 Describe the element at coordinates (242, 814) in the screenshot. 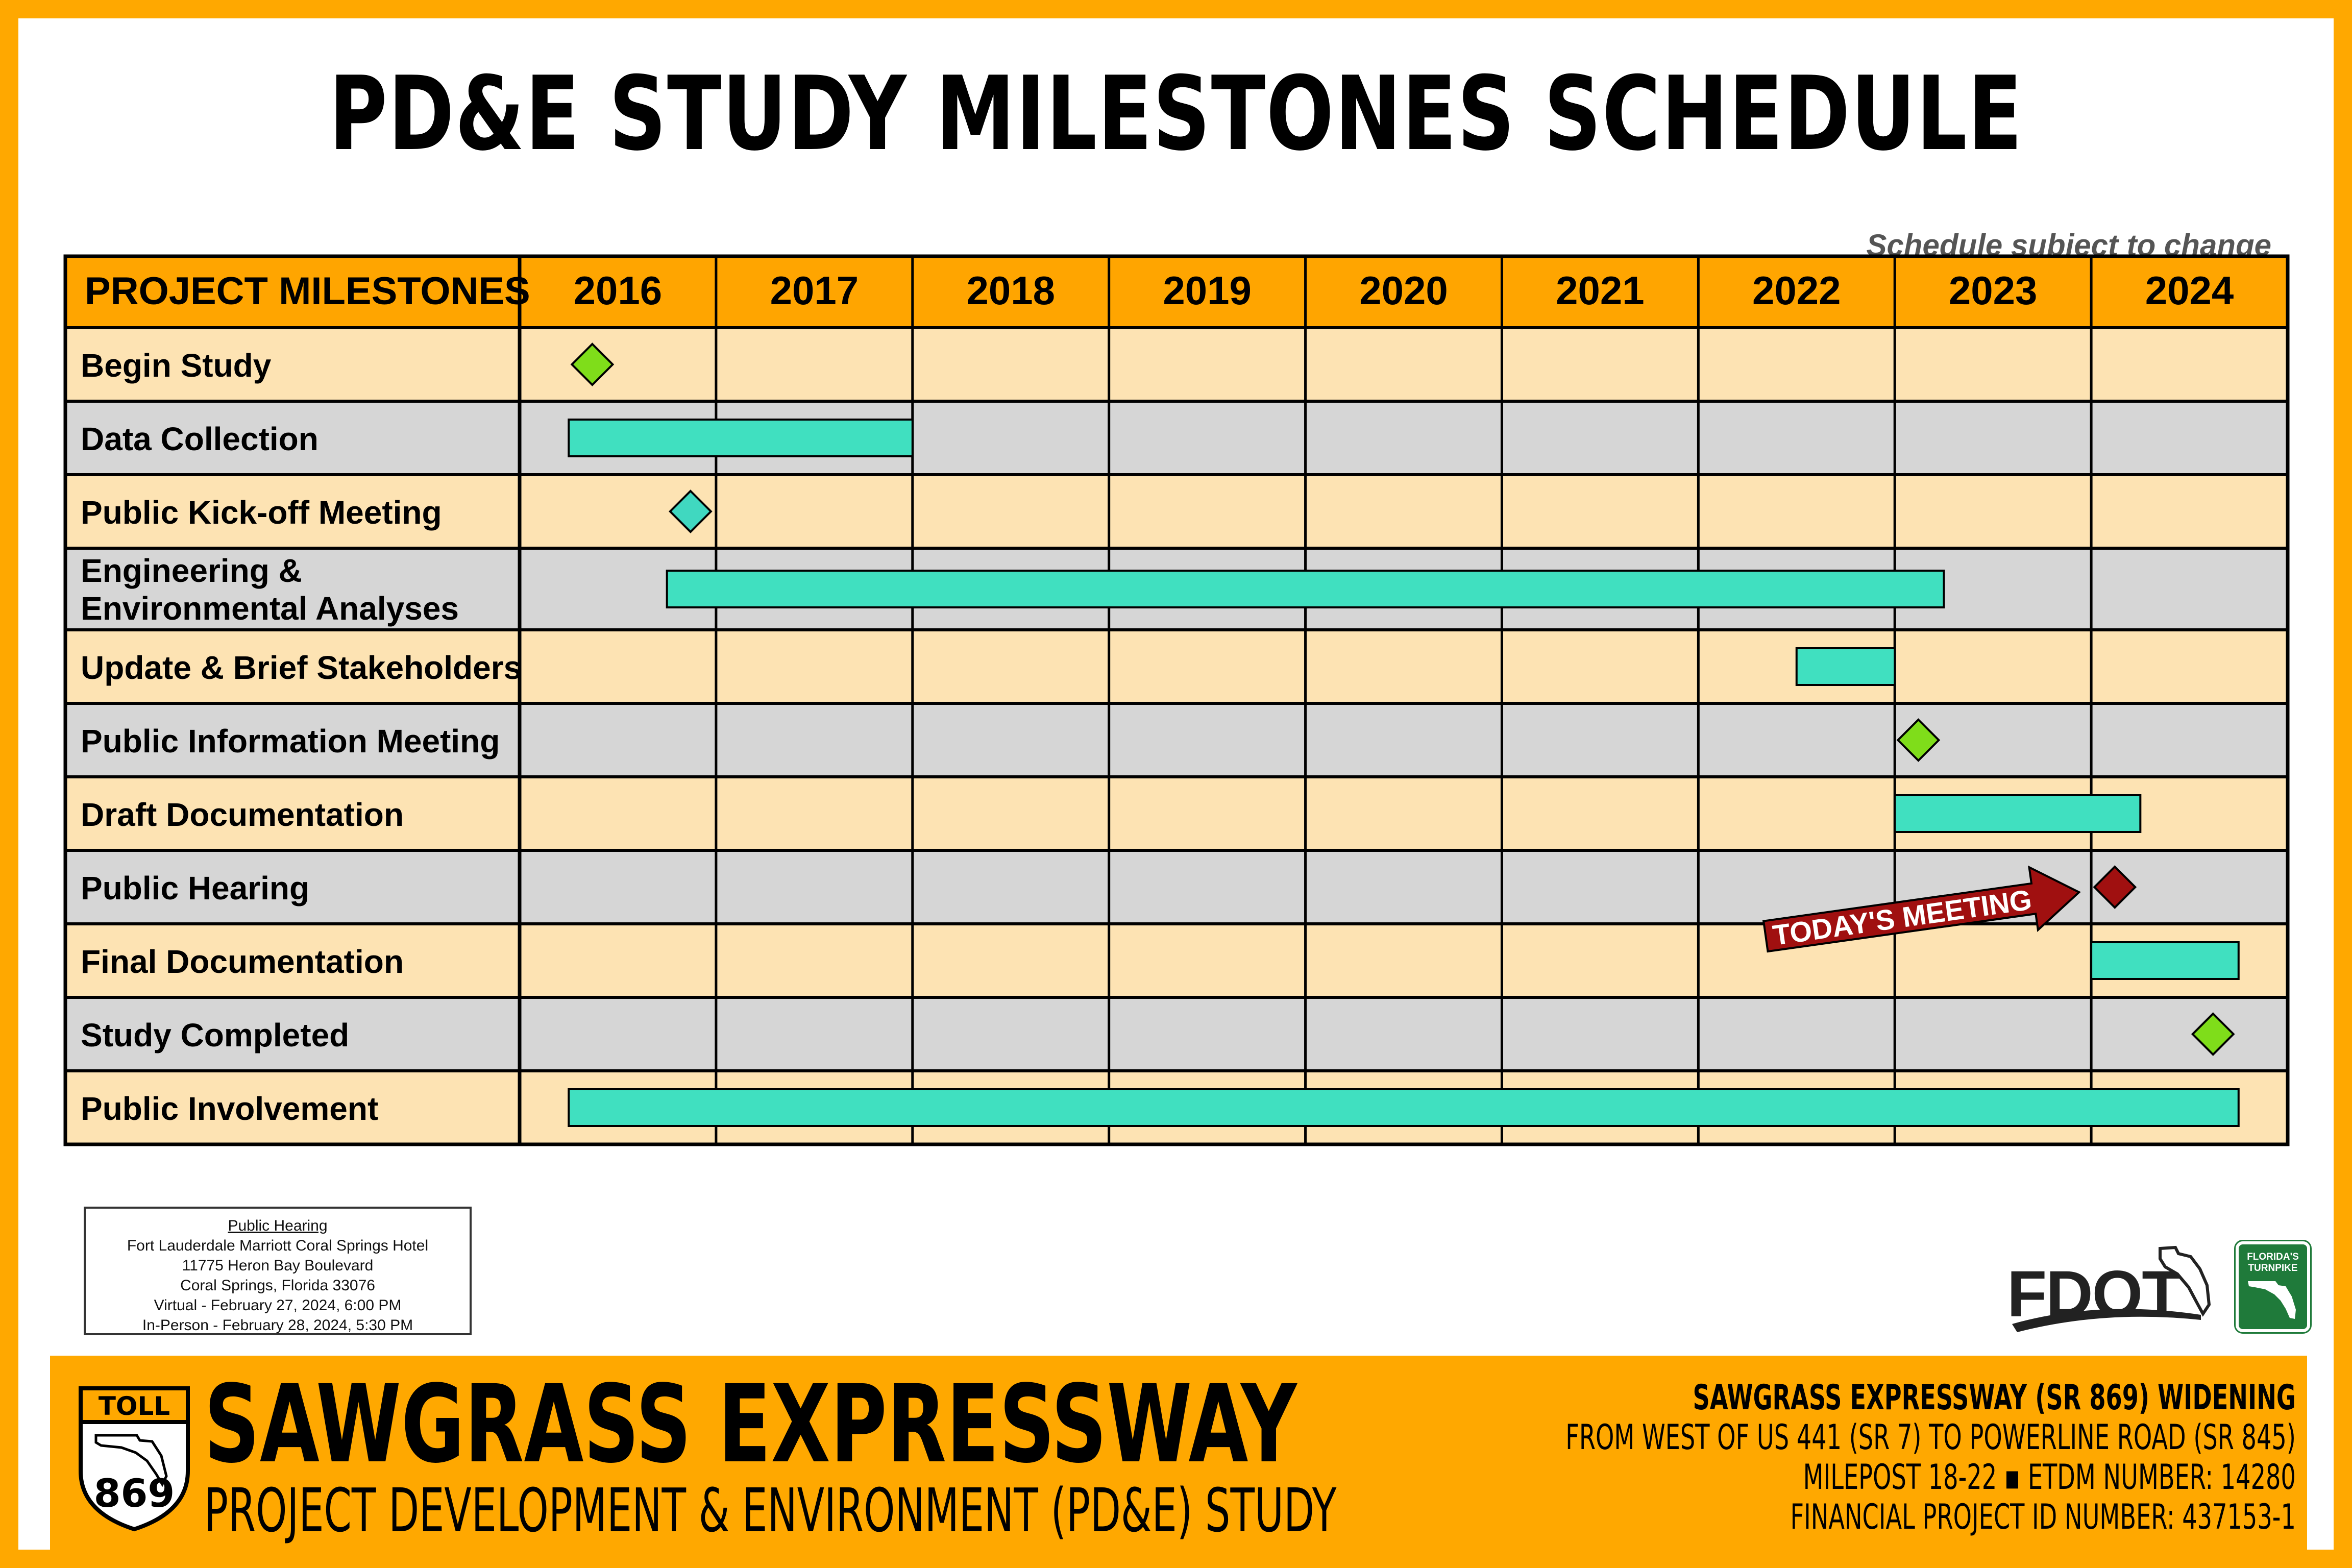

I see `row-label-6: Draft Documentation` at that location.